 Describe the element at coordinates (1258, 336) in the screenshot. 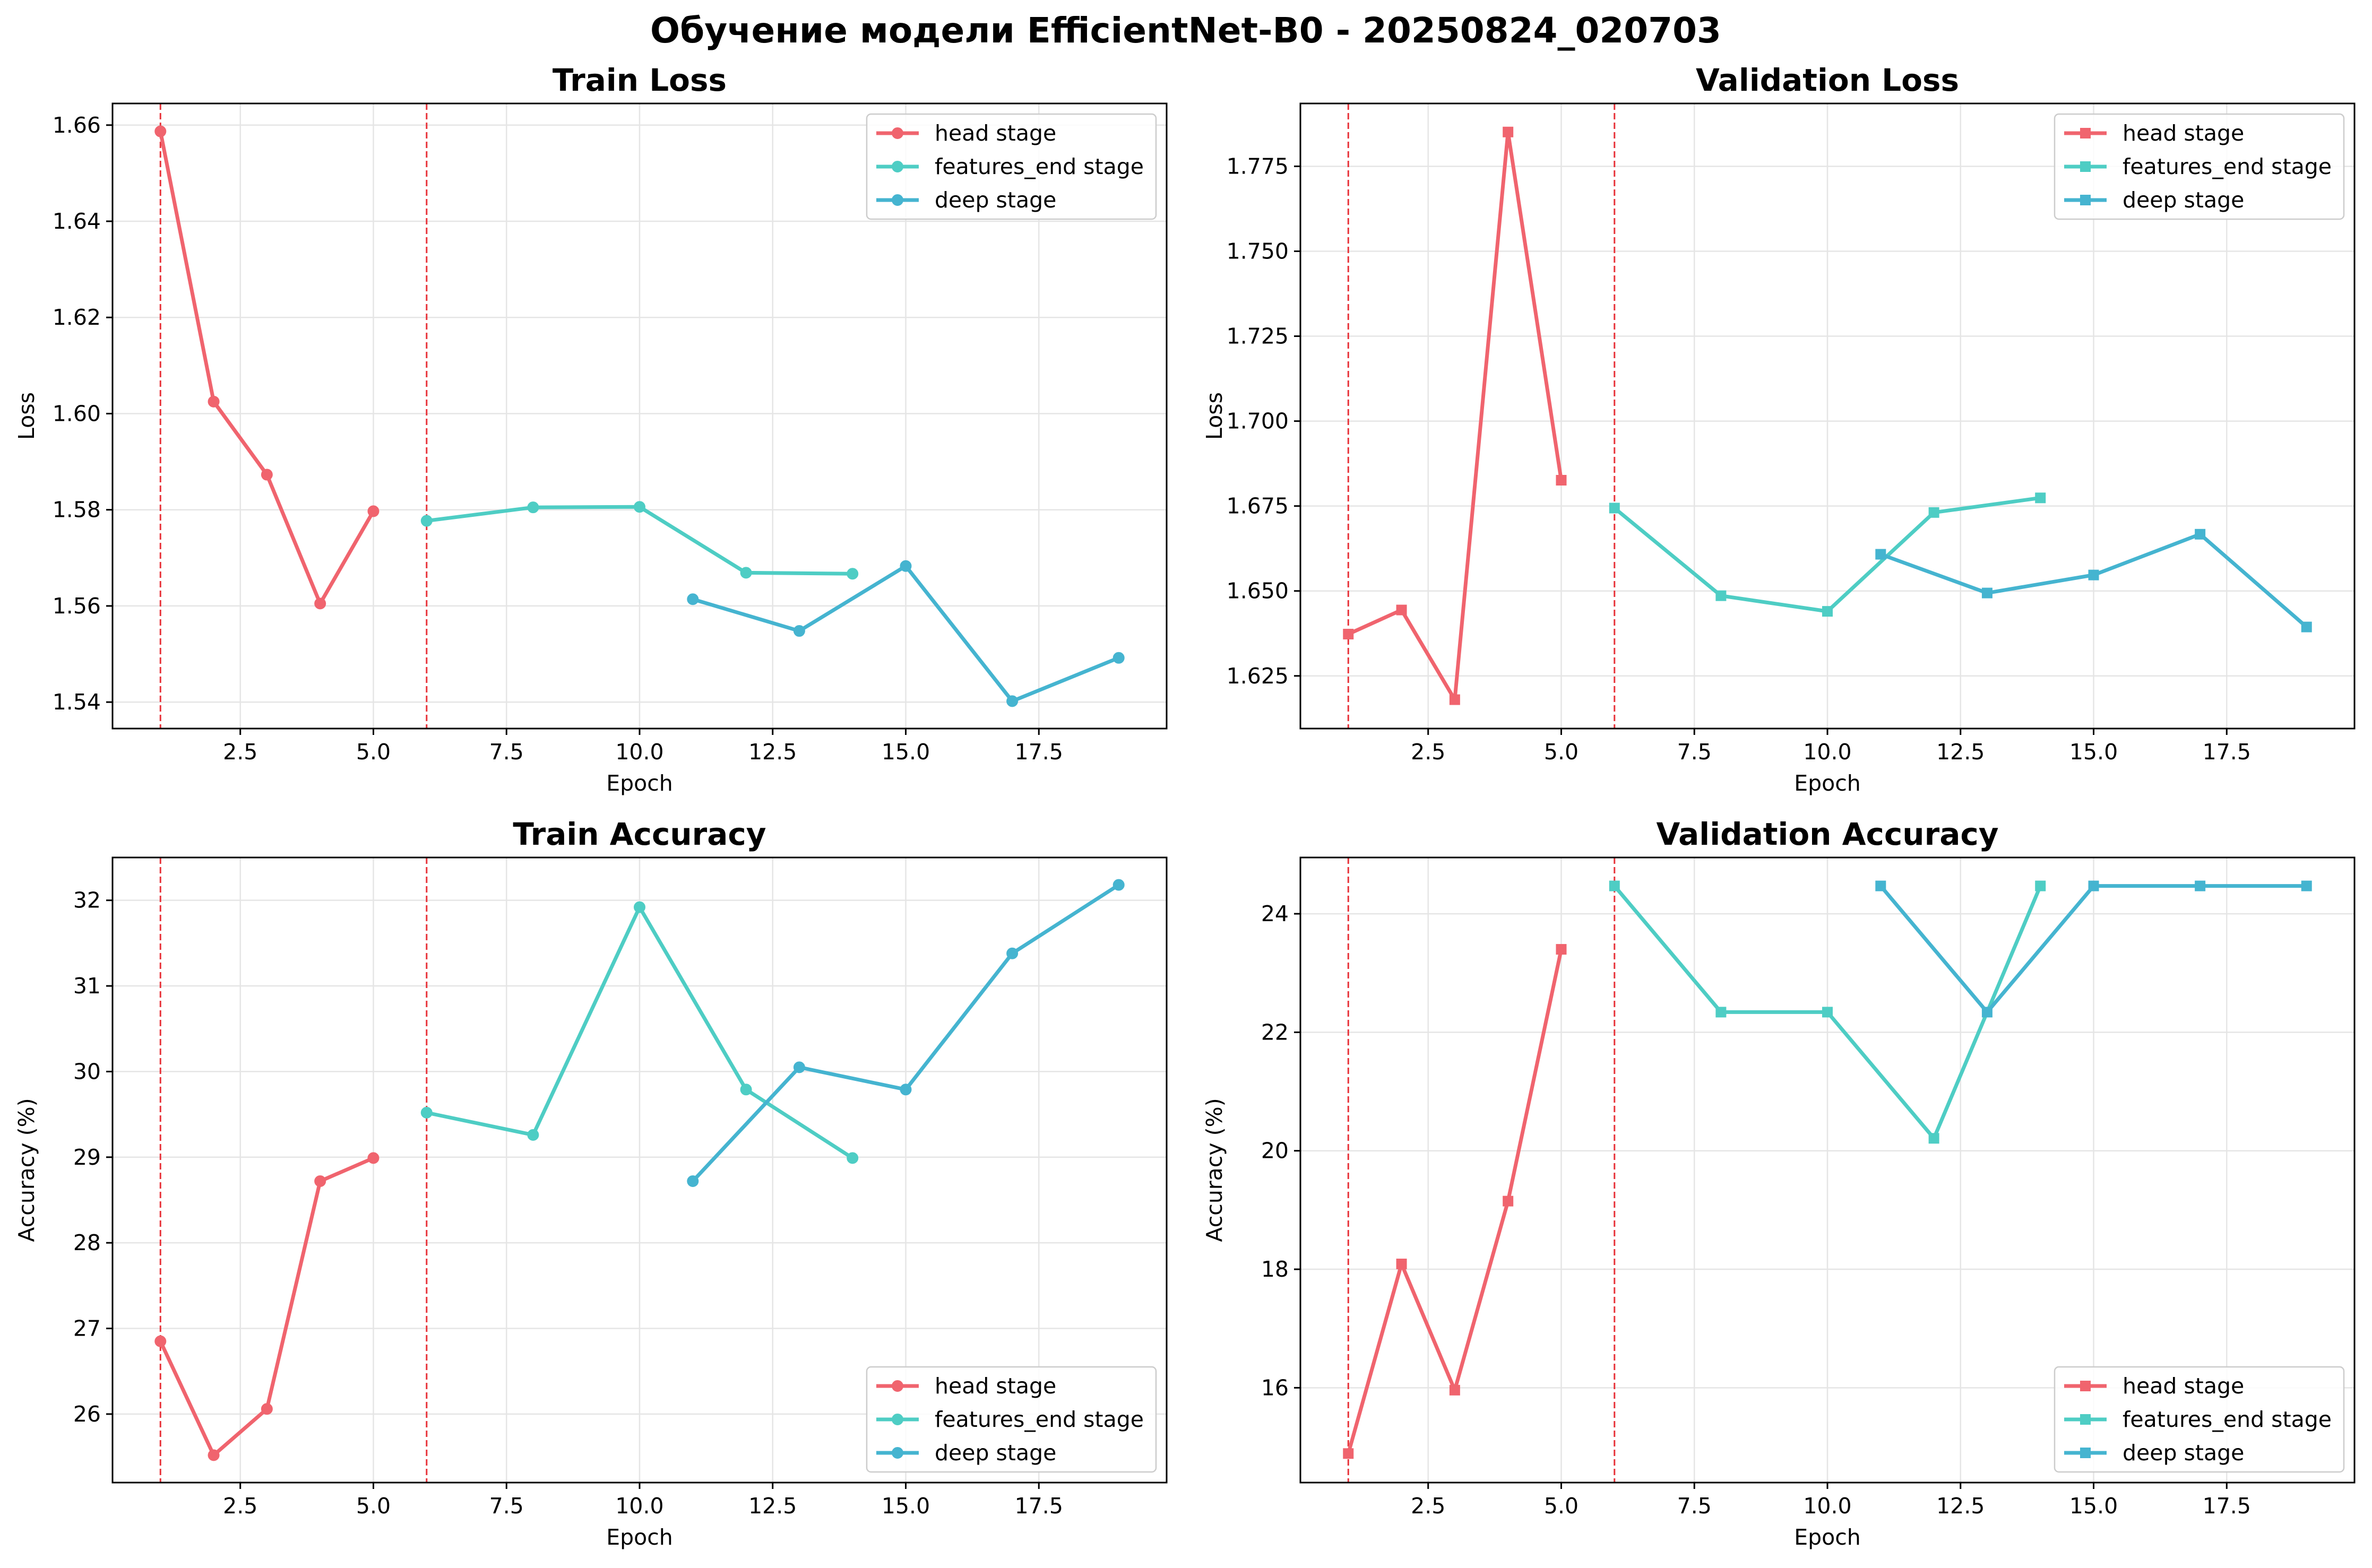

I see `y-tick-label: 1.725` at that location.